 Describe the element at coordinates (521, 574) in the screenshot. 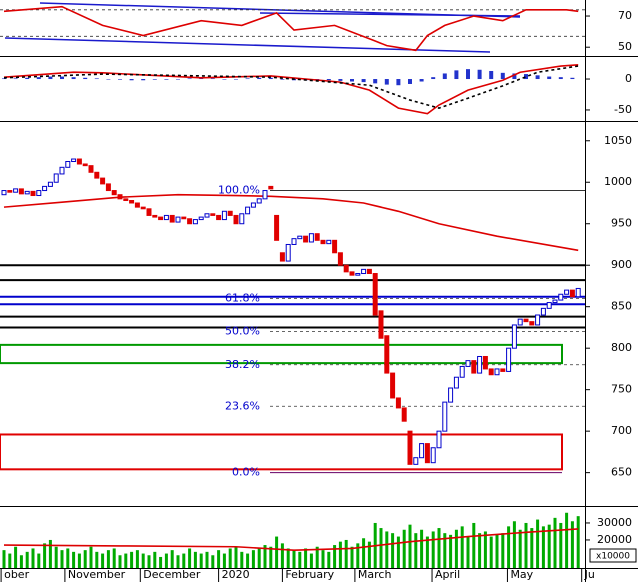

I see `x-tick-label: May` at that location.